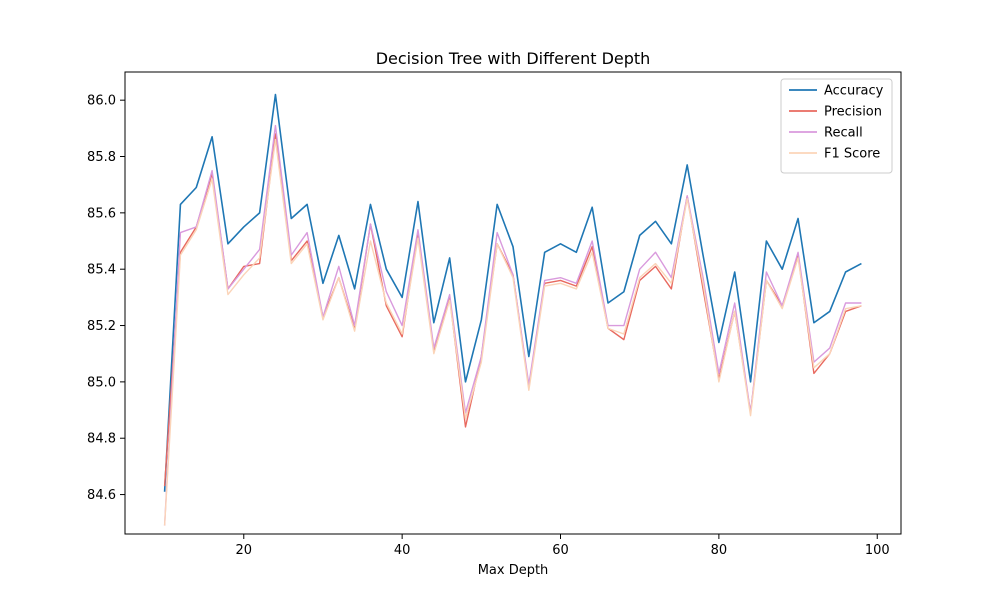 Image resolution: width=1000 pixels, height=600 pixels. I want to click on x-tick-label: 80, so click(719, 550).